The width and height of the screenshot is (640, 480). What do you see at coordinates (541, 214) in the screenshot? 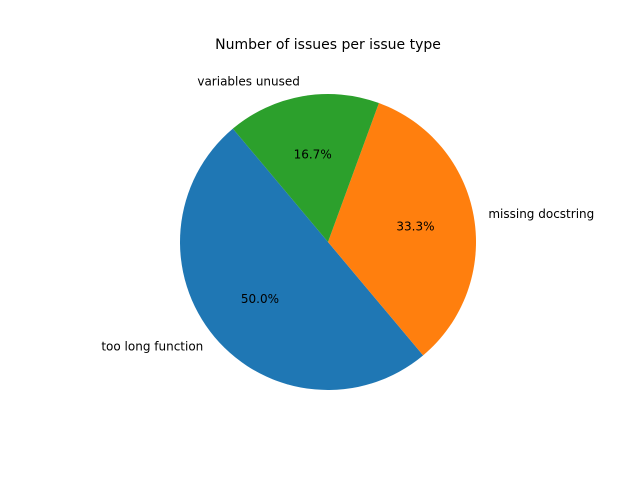
I see `slice-label-1: missing docstring` at bounding box center [541, 214].